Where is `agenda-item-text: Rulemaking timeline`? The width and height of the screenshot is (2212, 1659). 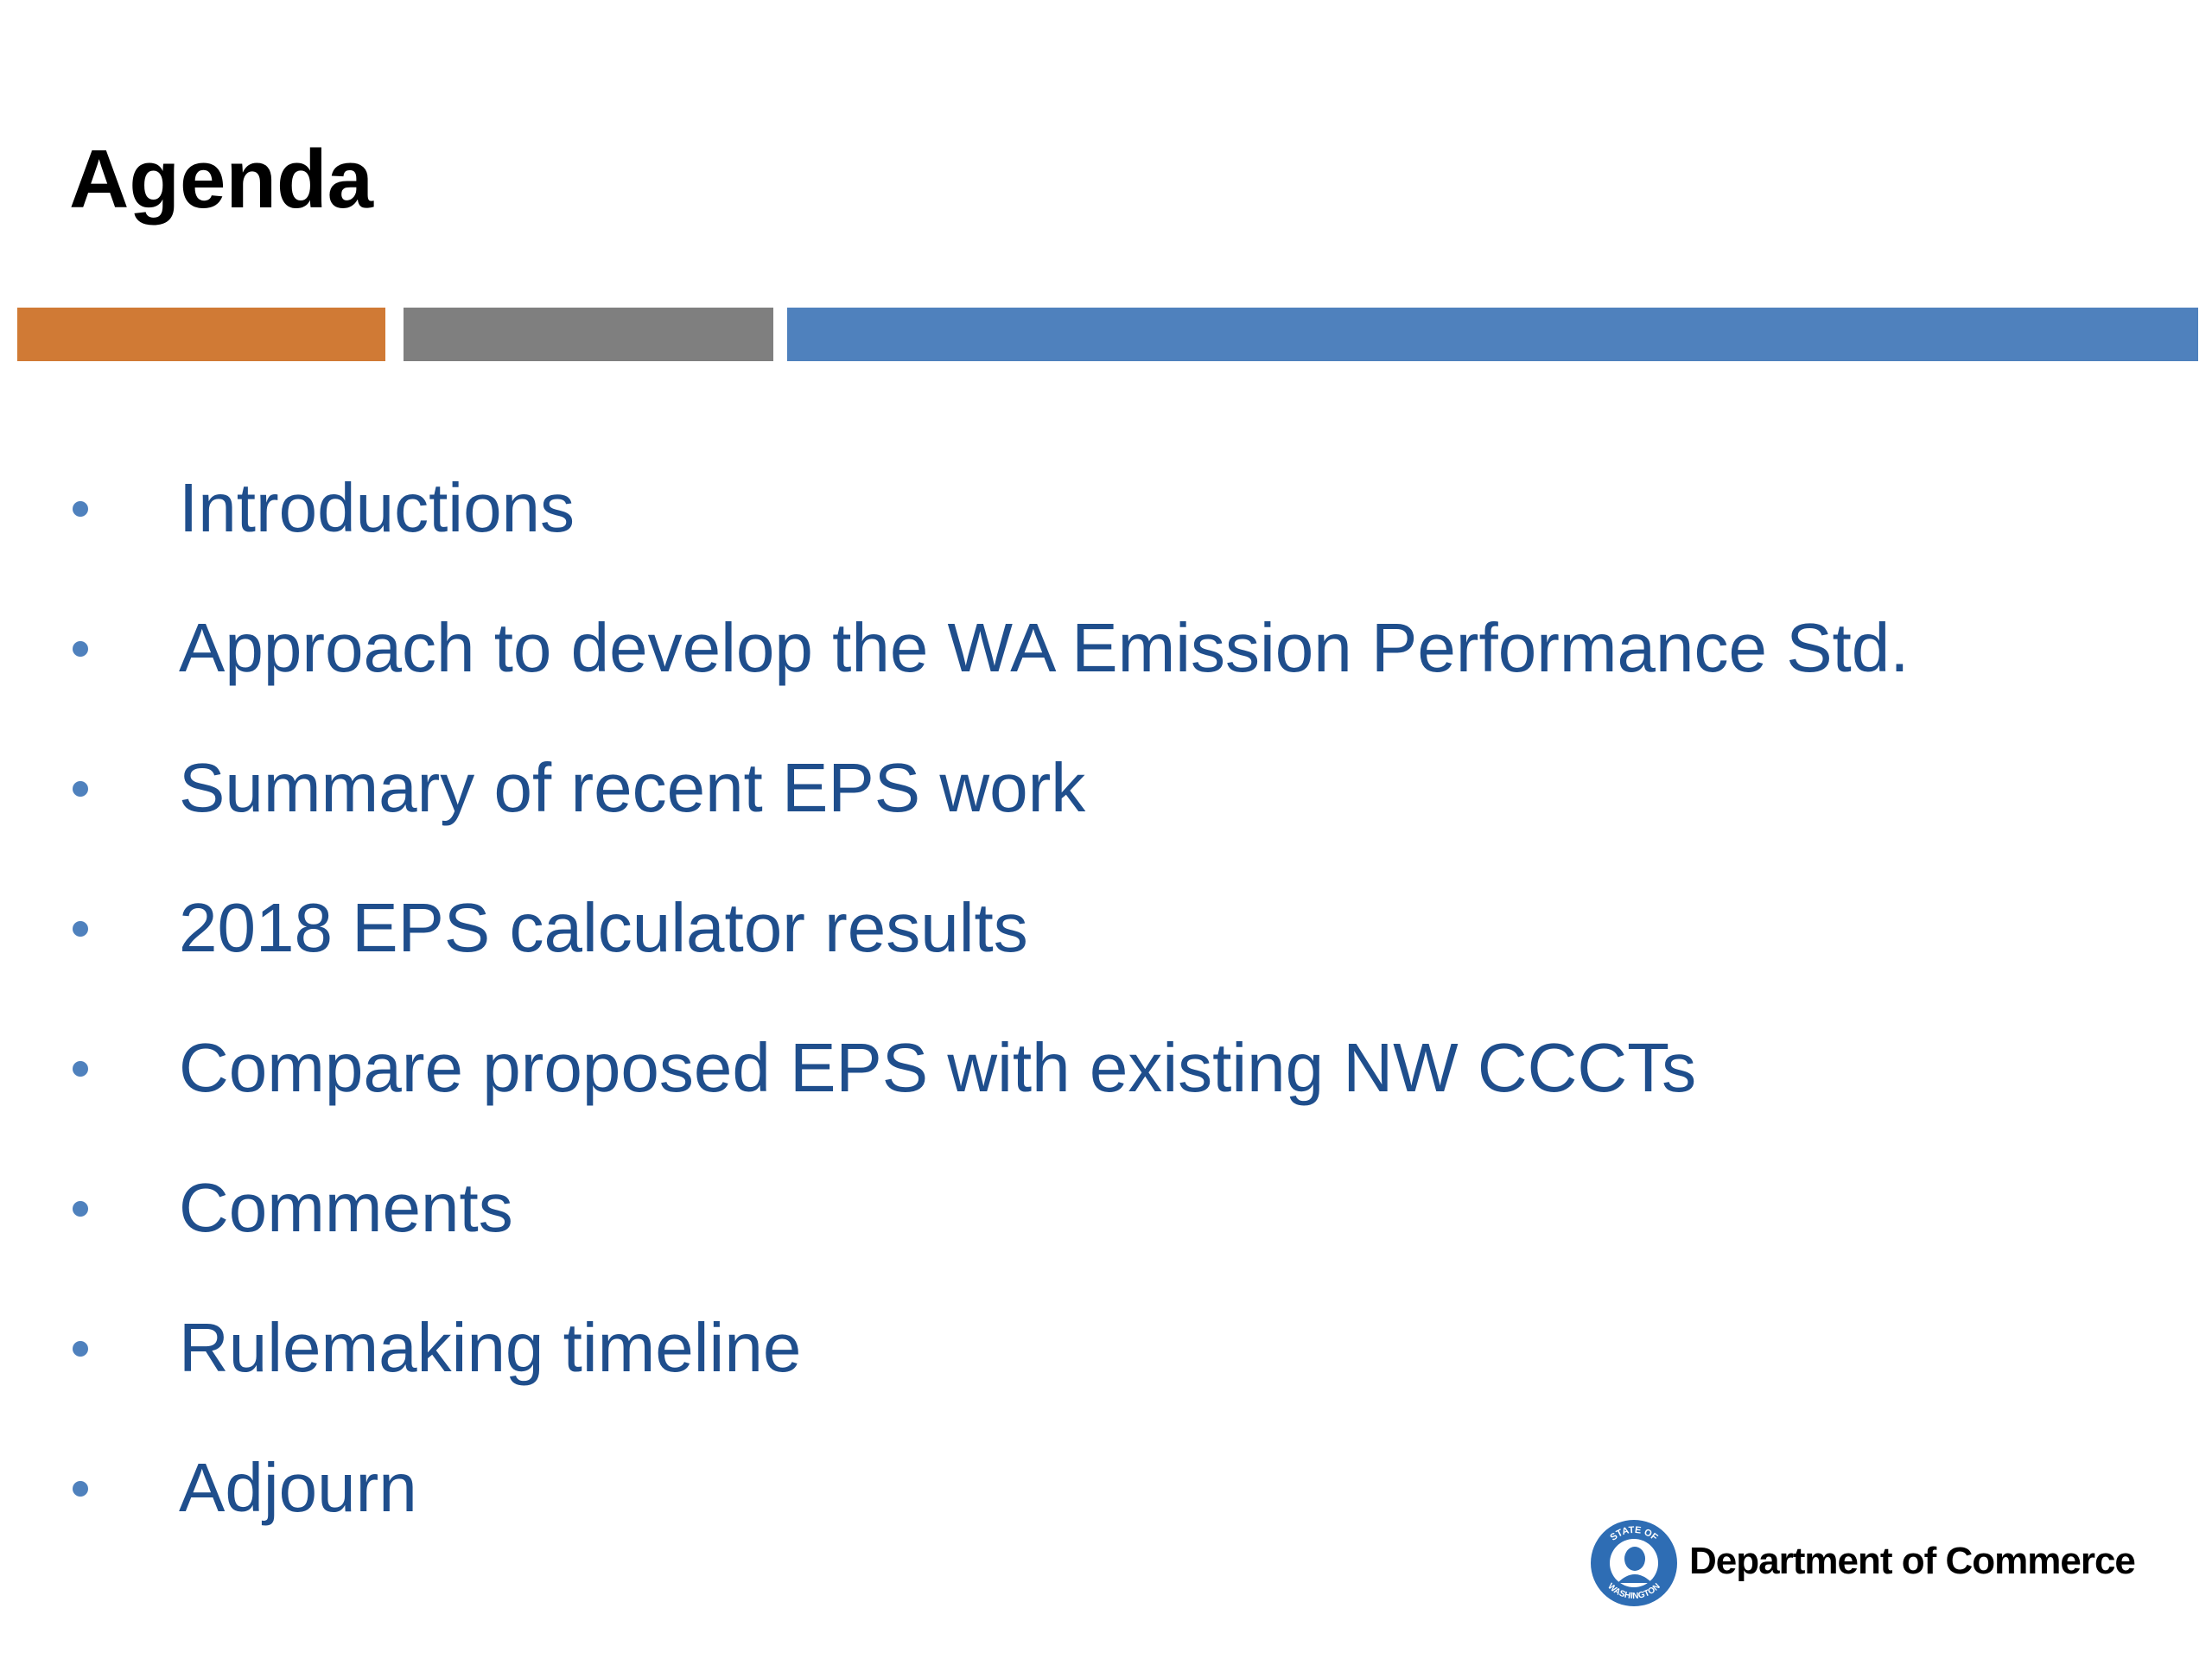 agenda-item-text: Rulemaking timeline is located at coordinates (490, 1347).